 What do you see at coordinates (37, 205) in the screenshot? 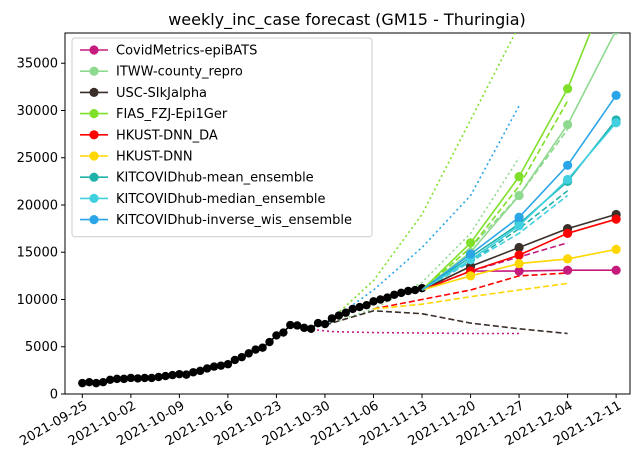
I see `y-tick-label: 20000` at bounding box center [37, 205].